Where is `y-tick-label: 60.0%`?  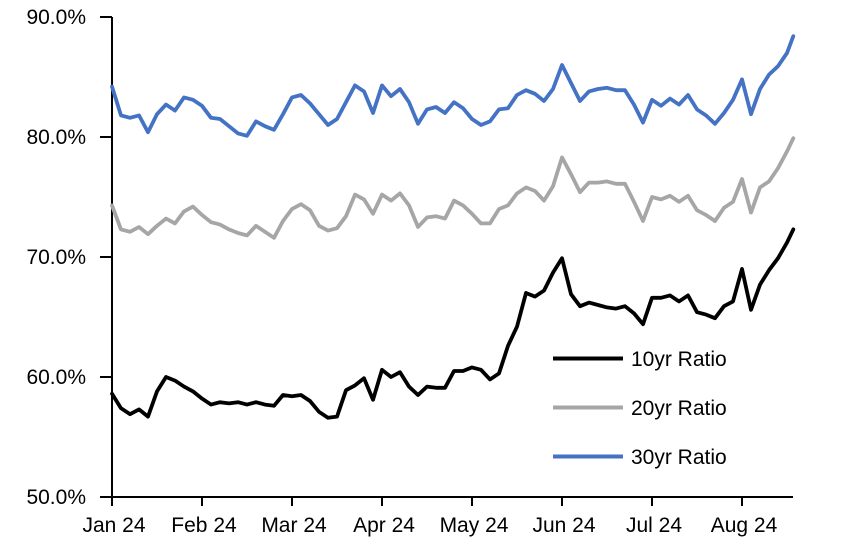
y-tick-label: 60.0% is located at coordinates (56, 377).